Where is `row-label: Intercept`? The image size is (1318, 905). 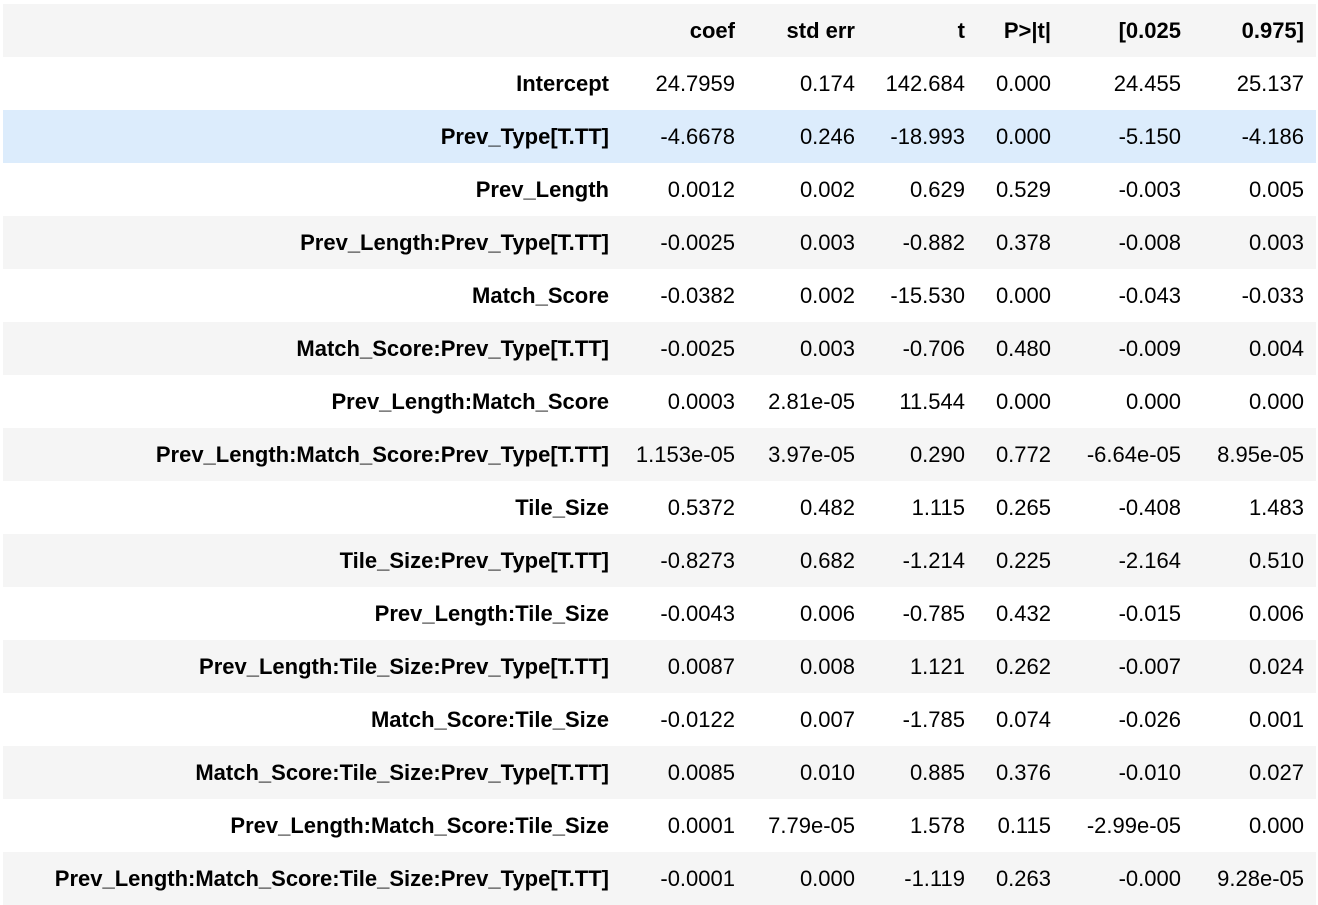 row-label: Intercept is located at coordinates (562, 83).